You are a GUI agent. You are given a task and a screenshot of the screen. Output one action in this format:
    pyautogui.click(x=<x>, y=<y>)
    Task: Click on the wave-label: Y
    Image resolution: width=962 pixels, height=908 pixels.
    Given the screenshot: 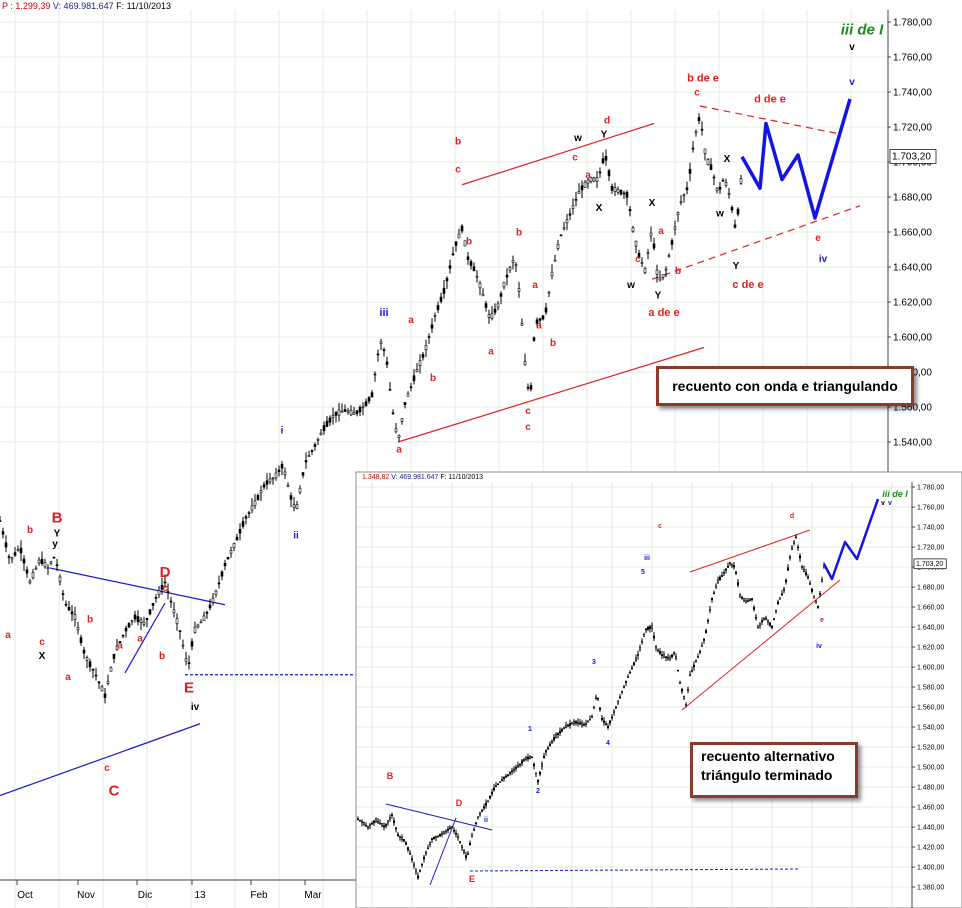 What is the action you would take?
    pyautogui.click(x=736, y=266)
    